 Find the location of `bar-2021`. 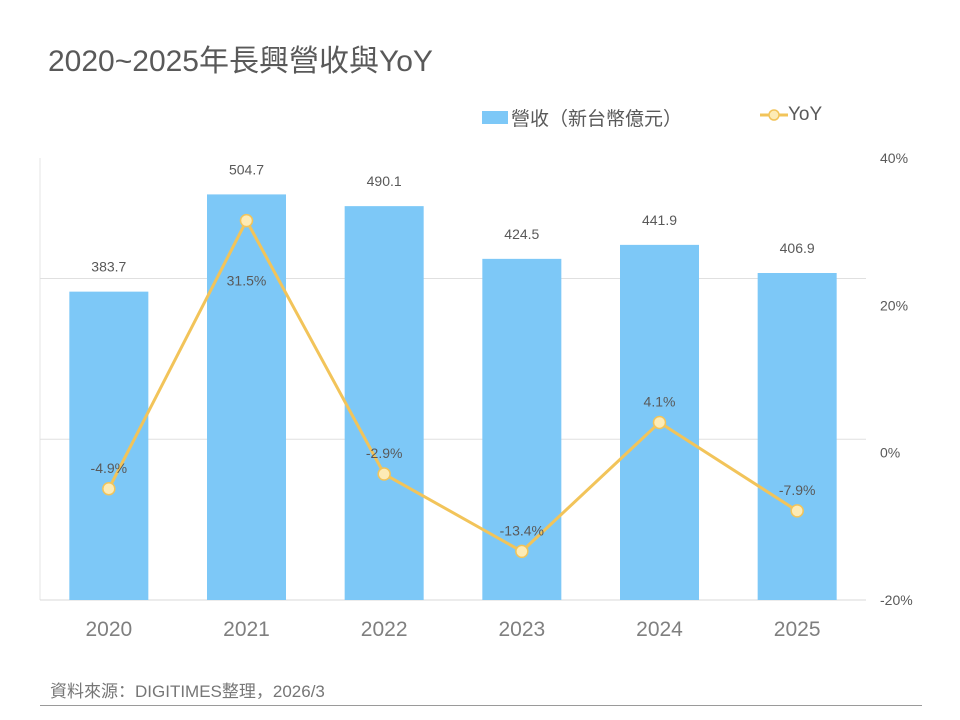

bar-2021 is located at coordinates (246, 397).